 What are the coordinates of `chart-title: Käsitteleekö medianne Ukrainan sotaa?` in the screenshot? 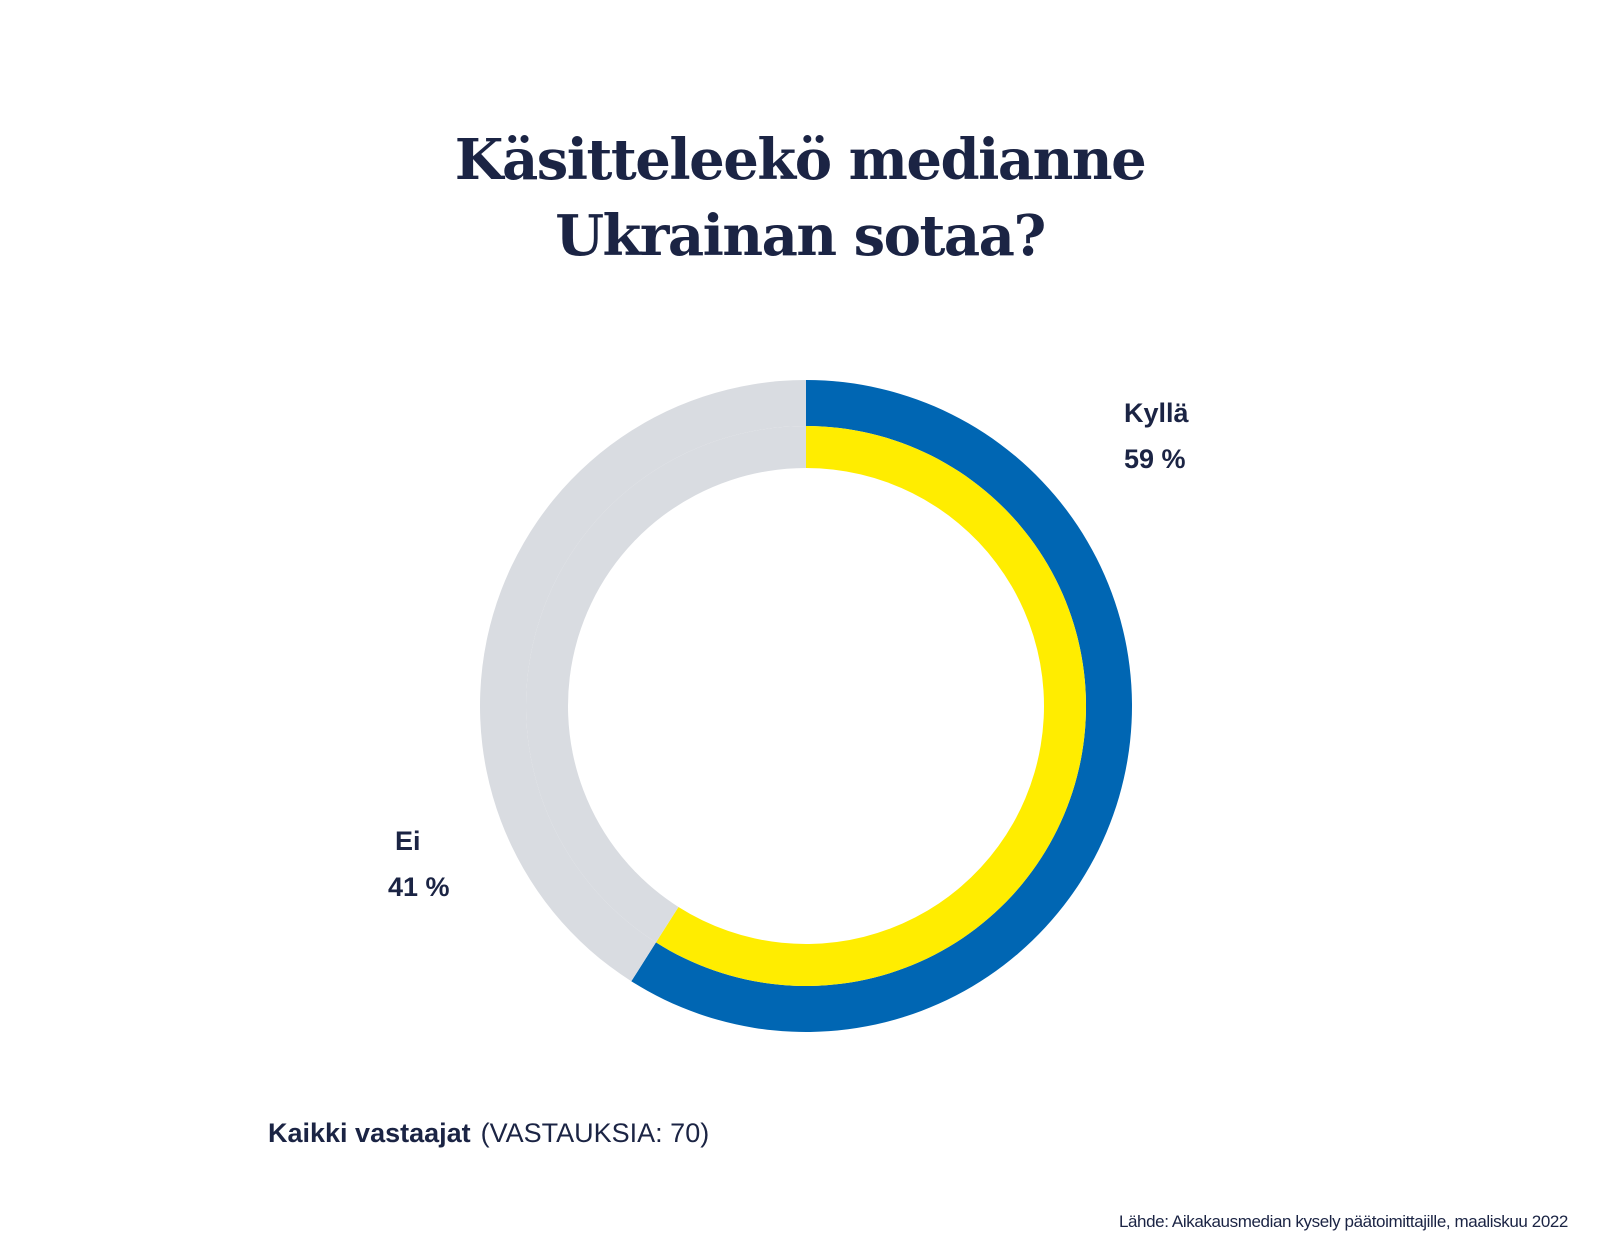 It's located at (800, 198).